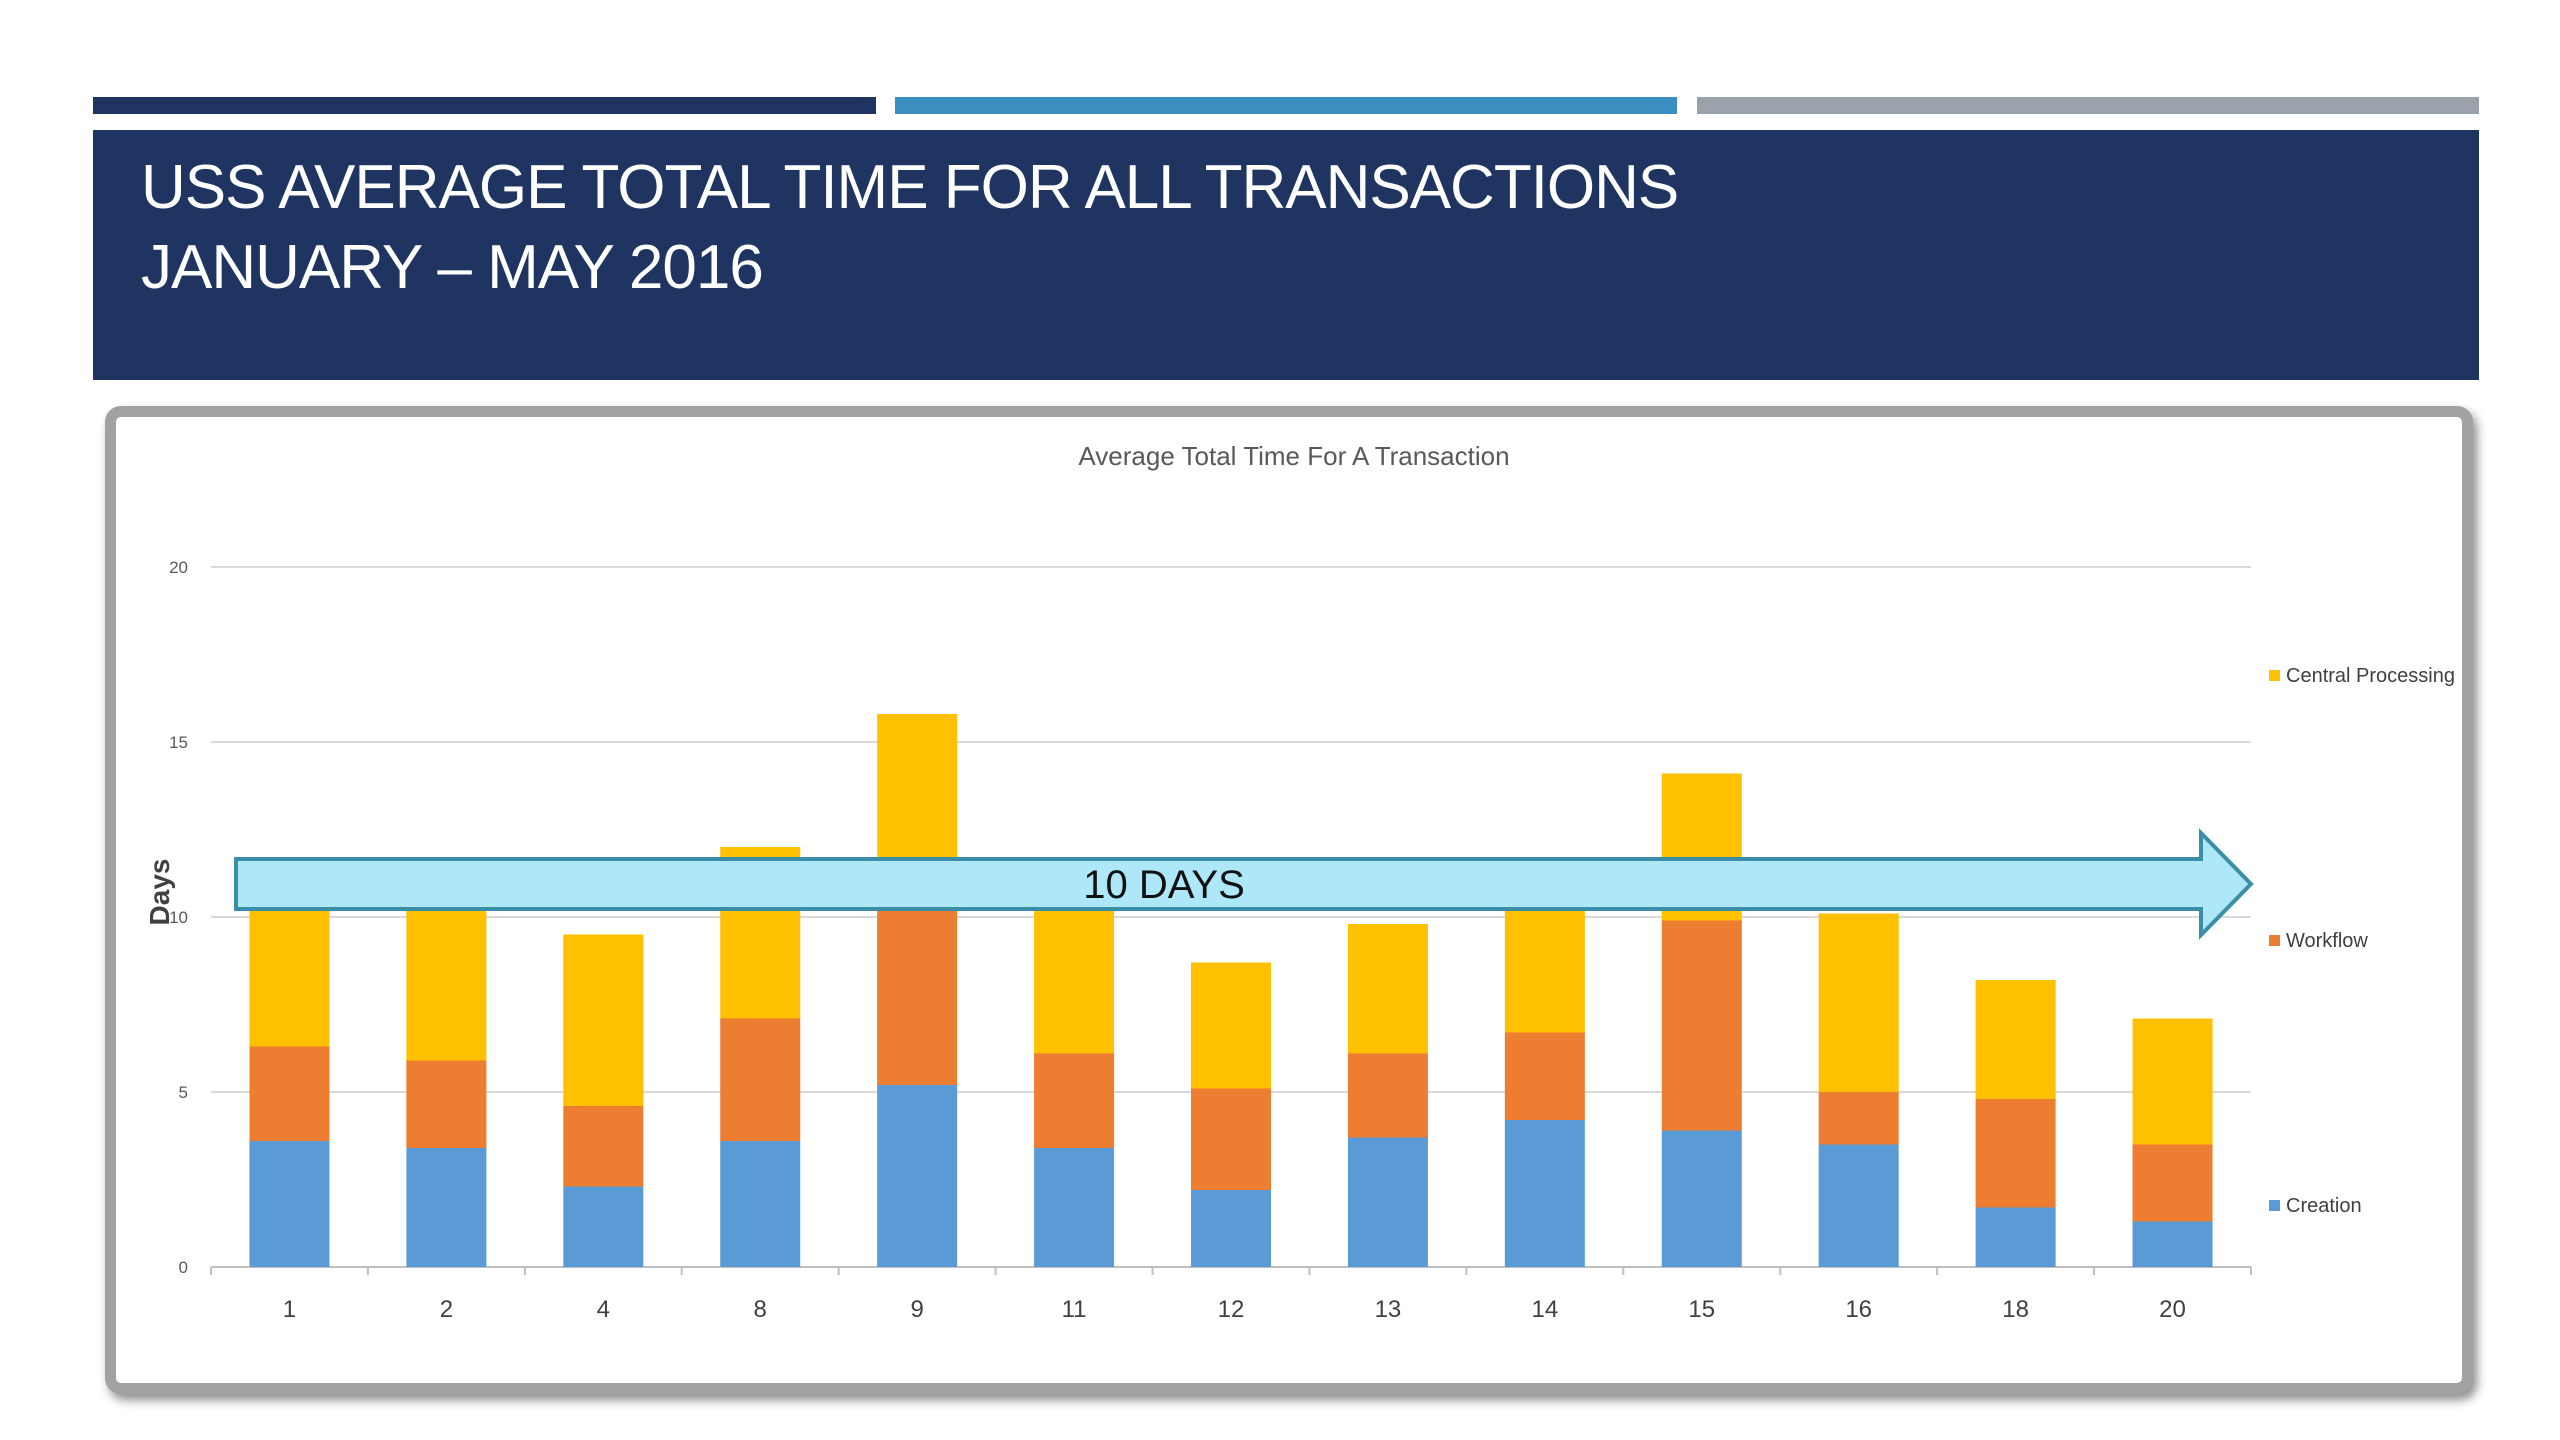 This screenshot has height=1440, width=2560. Describe the element at coordinates (484, 105) in the screenshot. I see `accent-strip-navy` at that location.